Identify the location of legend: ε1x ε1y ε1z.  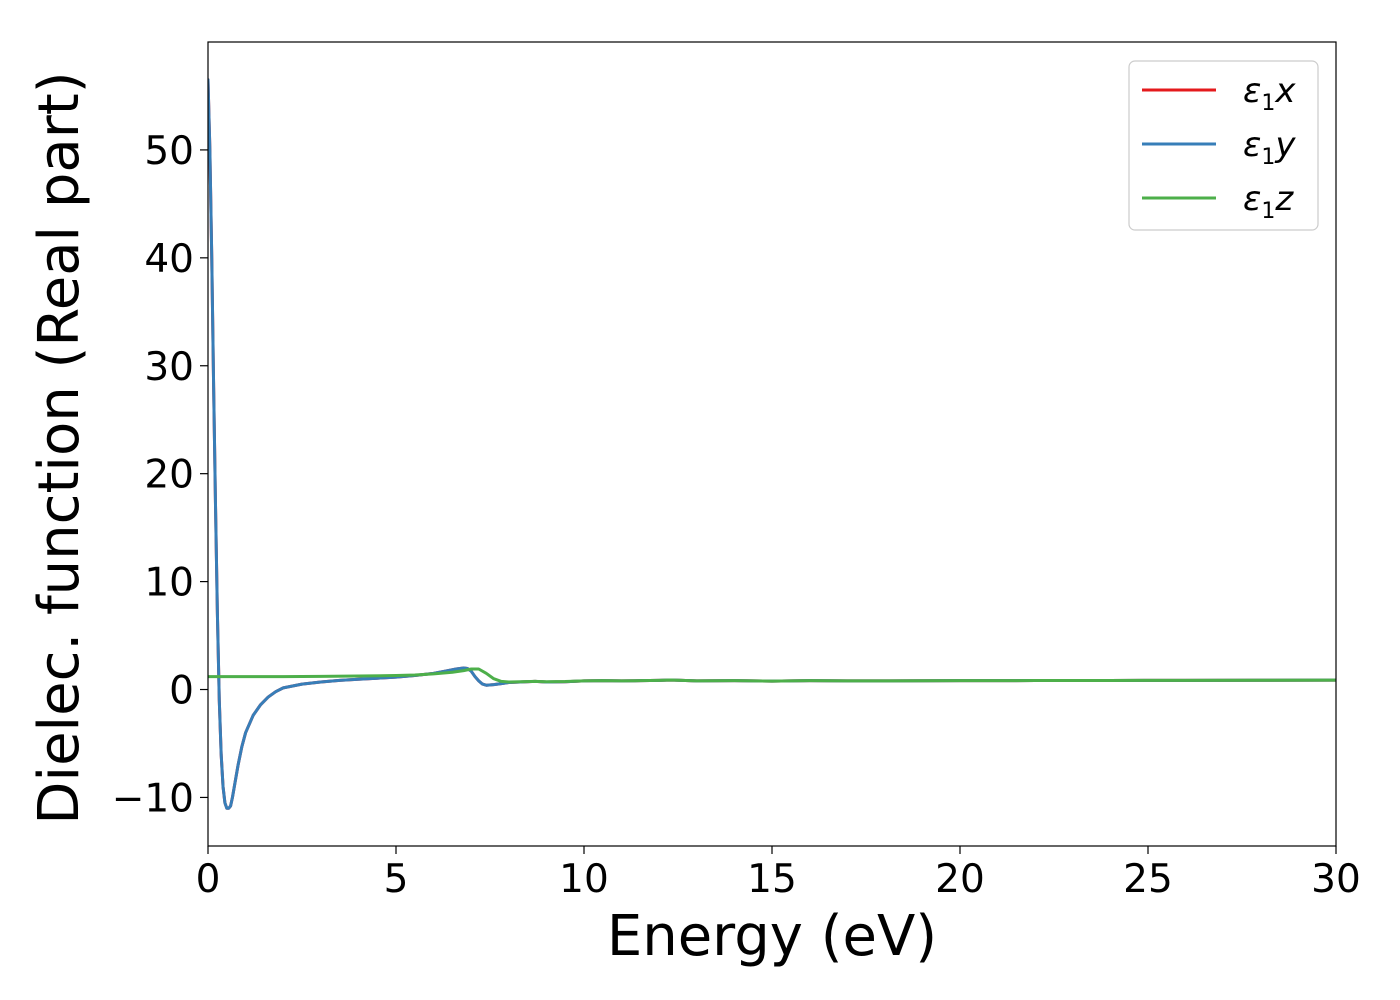
(1223, 145).